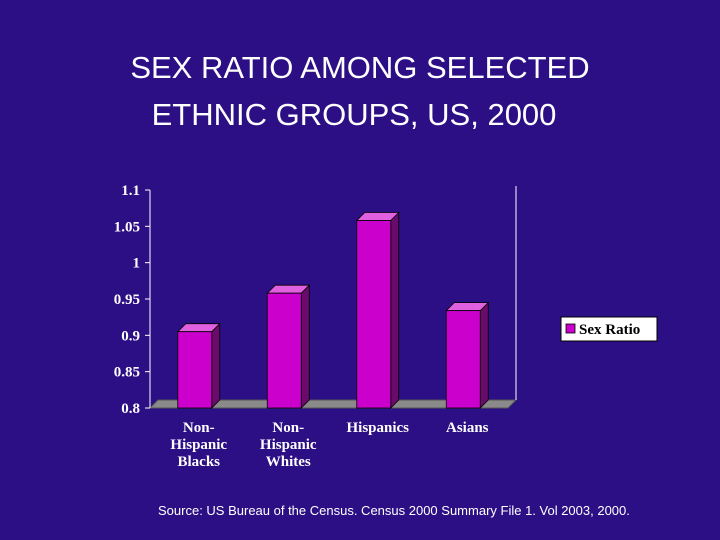 The width and height of the screenshot is (720, 540). Describe the element at coordinates (130, 336) in the screenshot. I see `y-tick-label: 0.9` at that location.